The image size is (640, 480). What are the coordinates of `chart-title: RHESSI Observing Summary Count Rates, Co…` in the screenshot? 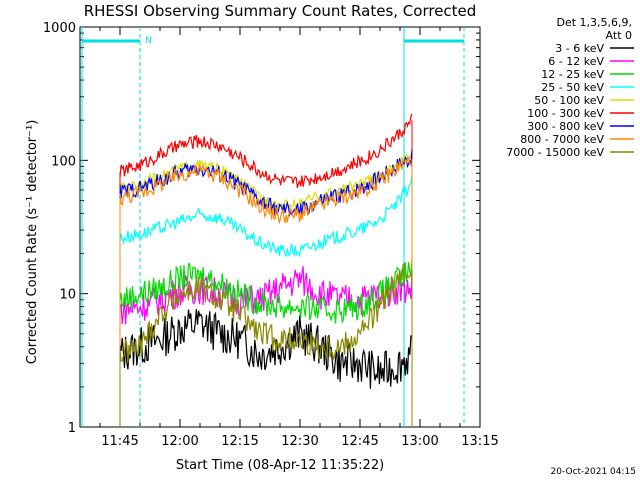 It's located at (280, 11).